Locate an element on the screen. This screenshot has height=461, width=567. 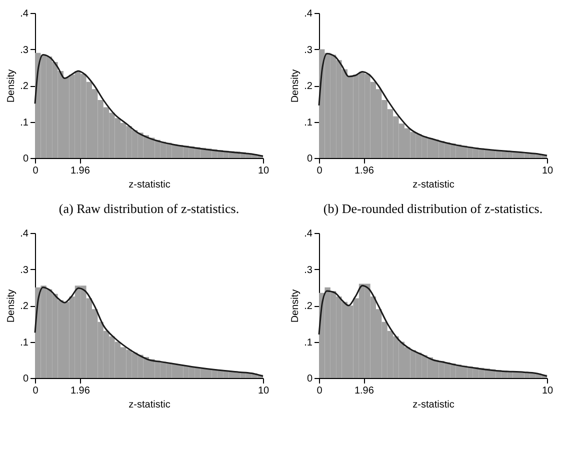
text: (a) Raw distribution of z-statistics. is located at coordinates (149, 208).